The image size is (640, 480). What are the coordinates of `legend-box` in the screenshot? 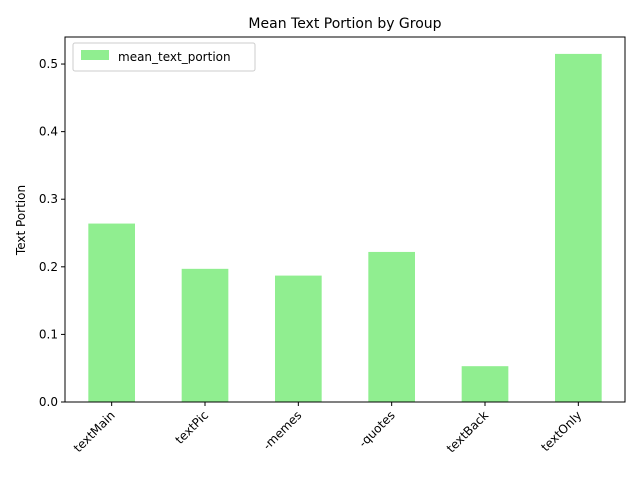 It's located at (164, 57).